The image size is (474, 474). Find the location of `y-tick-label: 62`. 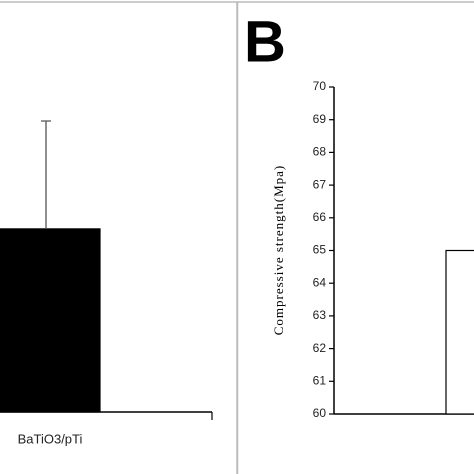

y-tick-label: 62 is located at coordinates (320, 348).